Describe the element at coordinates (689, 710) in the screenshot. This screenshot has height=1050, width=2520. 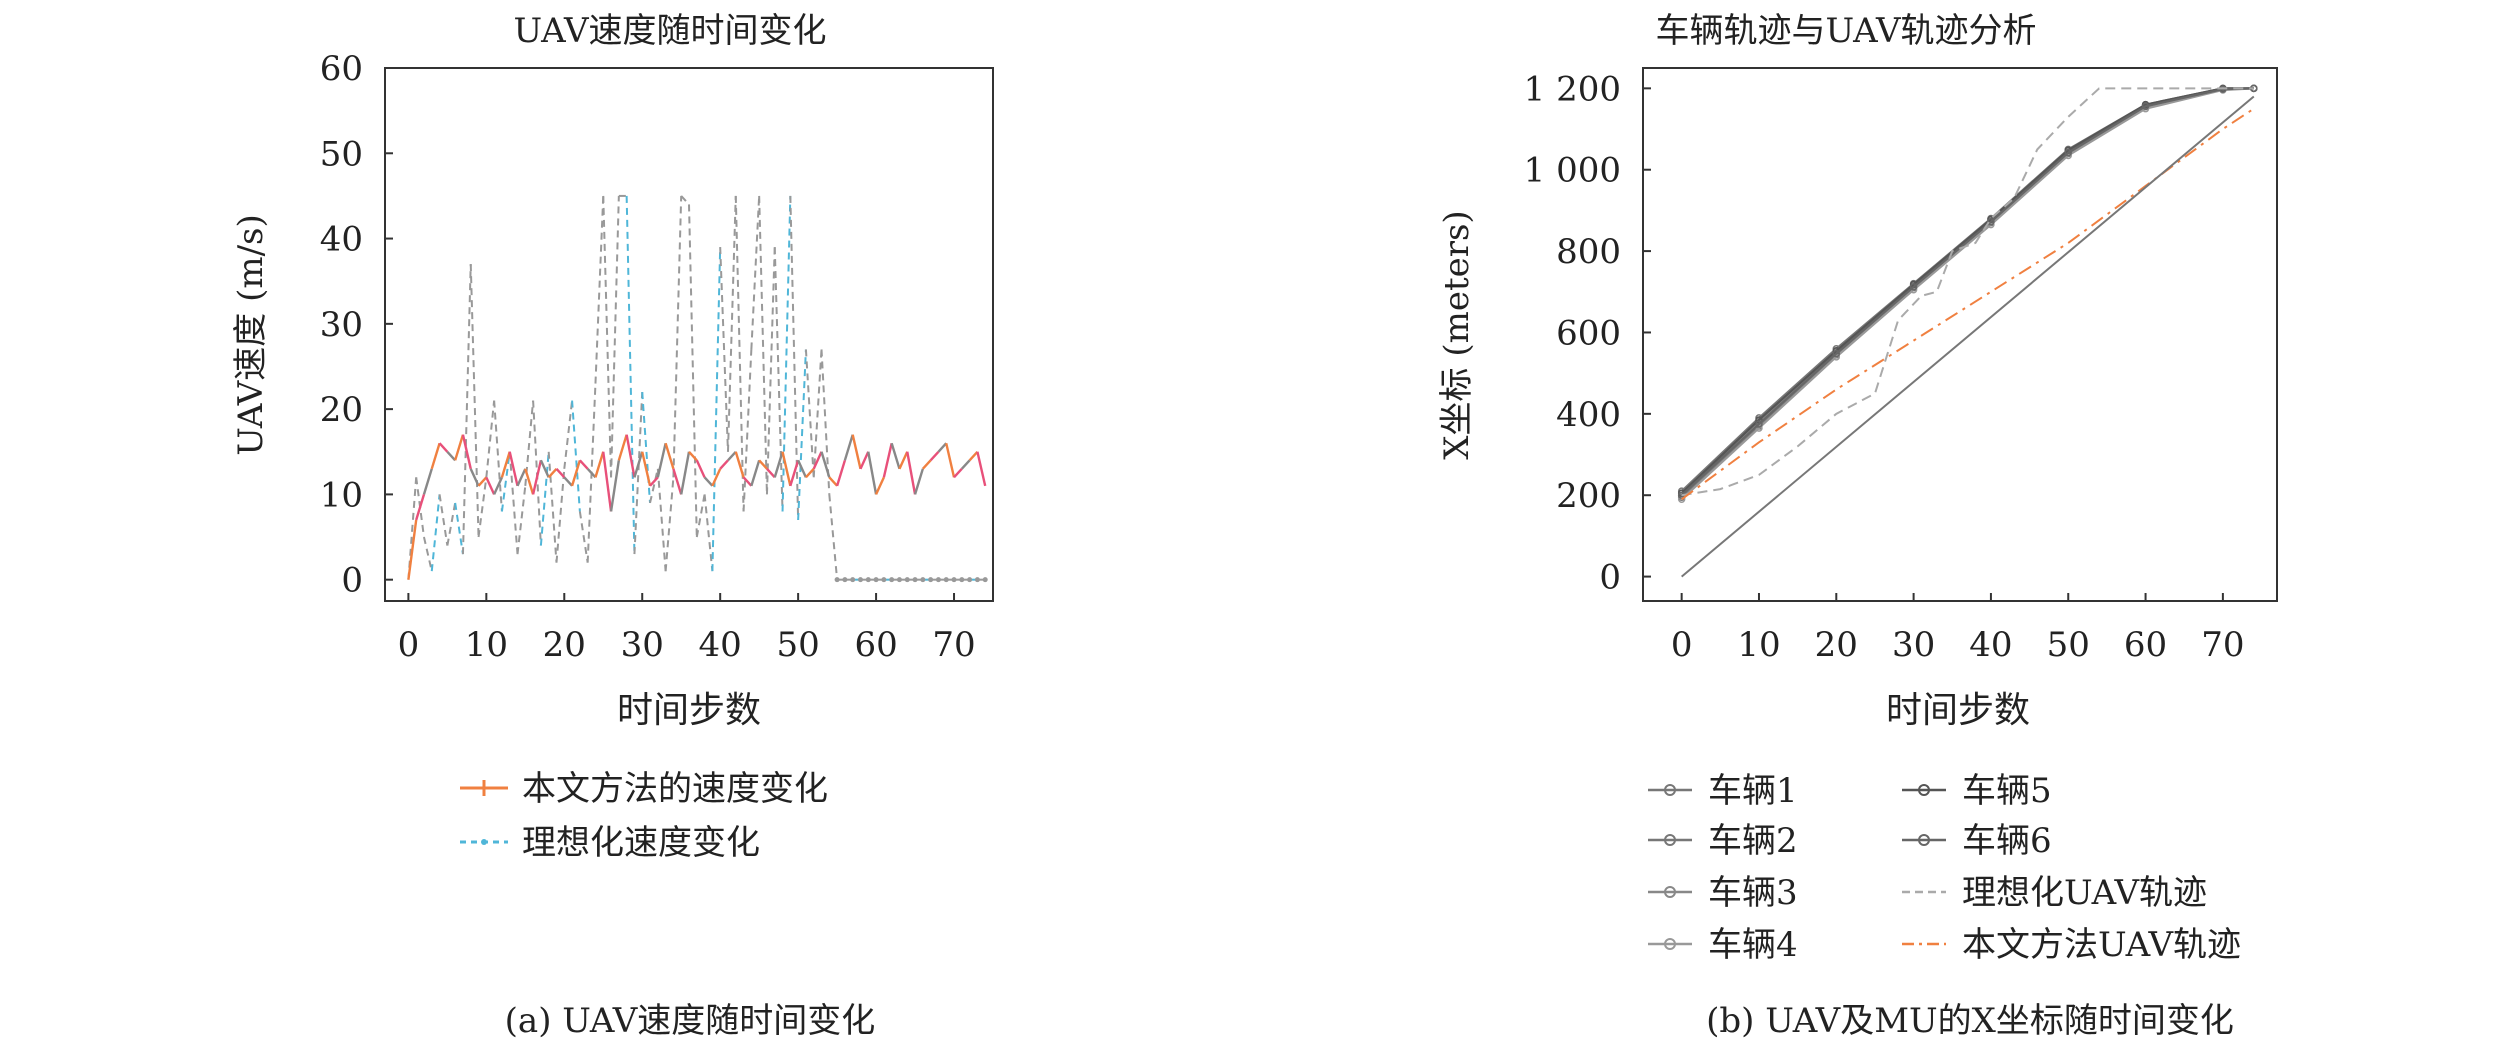
I see `chart-a-xlabel: 时间步数` at that location.